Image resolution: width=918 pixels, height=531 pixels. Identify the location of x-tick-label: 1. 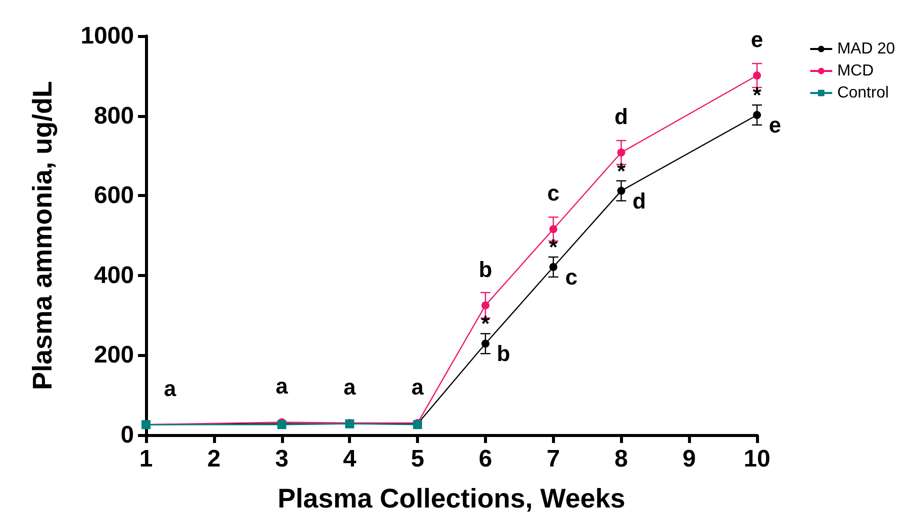
(146, 459).